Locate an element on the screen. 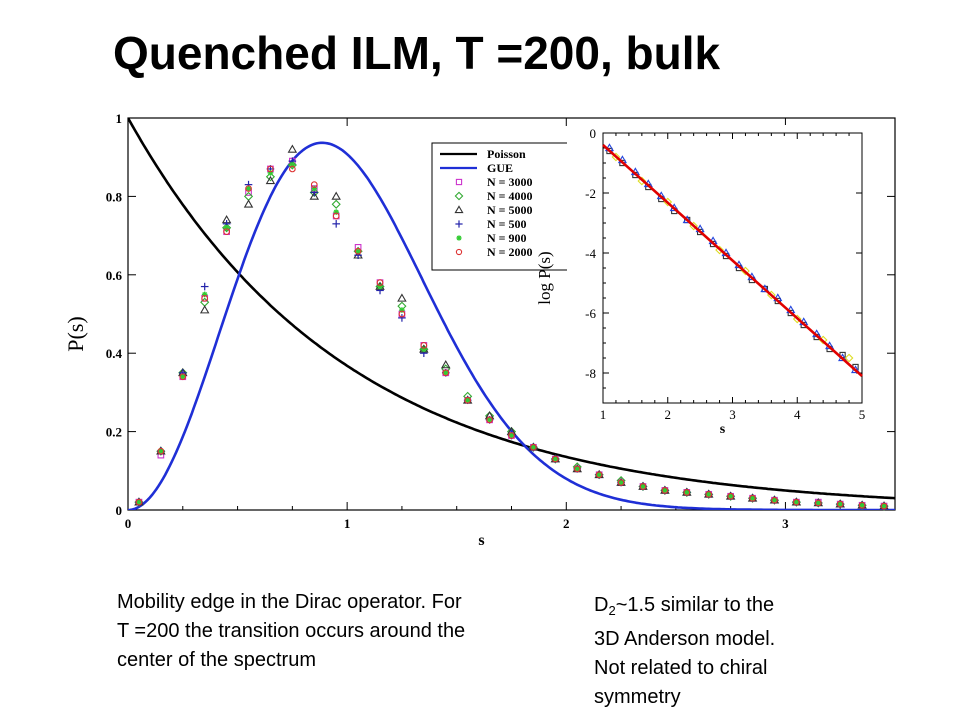 The width and height of the screenshot is (960, 720). series-n4000-point is located at coordinates (227, 228).